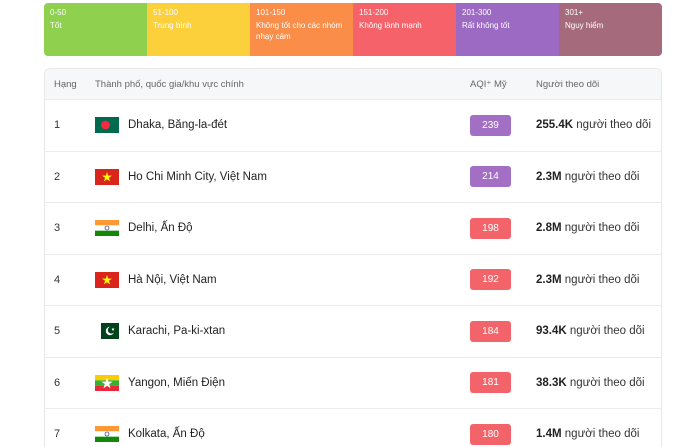  What do you see at coordinates (57, 125) in the screenshot?
I see `rank-number: 1` at bounding box center [57, 125].